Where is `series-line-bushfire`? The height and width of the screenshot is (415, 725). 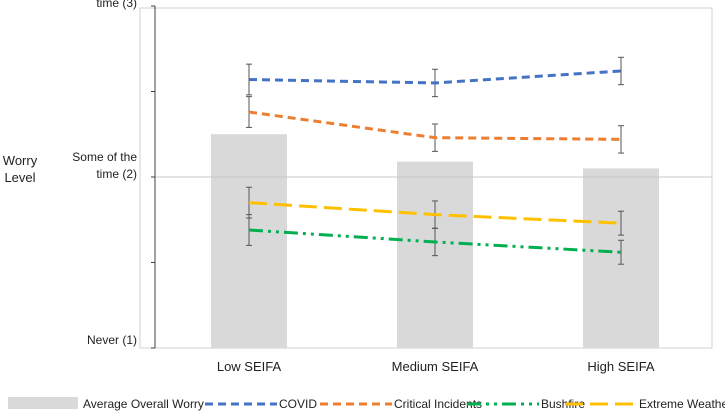 series-line-bushfire is located at coordinates (435, 241).